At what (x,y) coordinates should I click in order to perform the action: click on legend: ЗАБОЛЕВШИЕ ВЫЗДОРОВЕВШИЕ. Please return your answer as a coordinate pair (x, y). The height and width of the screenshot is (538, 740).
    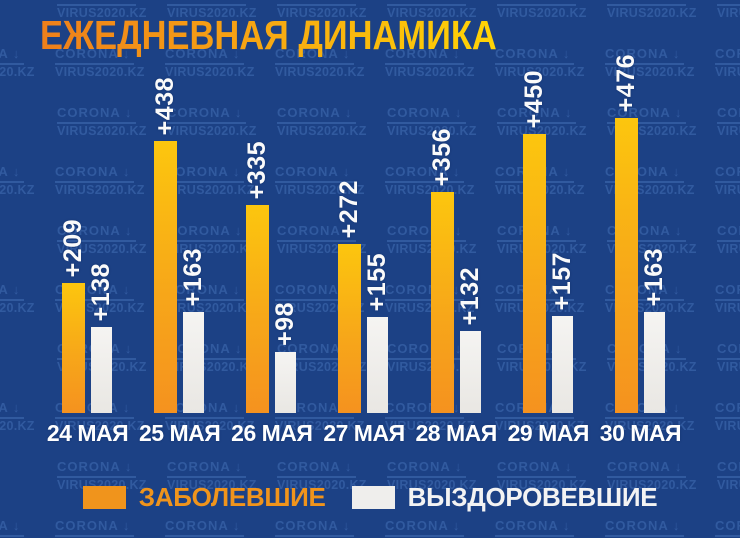
    Looking at the image, I should click on (370, 497).